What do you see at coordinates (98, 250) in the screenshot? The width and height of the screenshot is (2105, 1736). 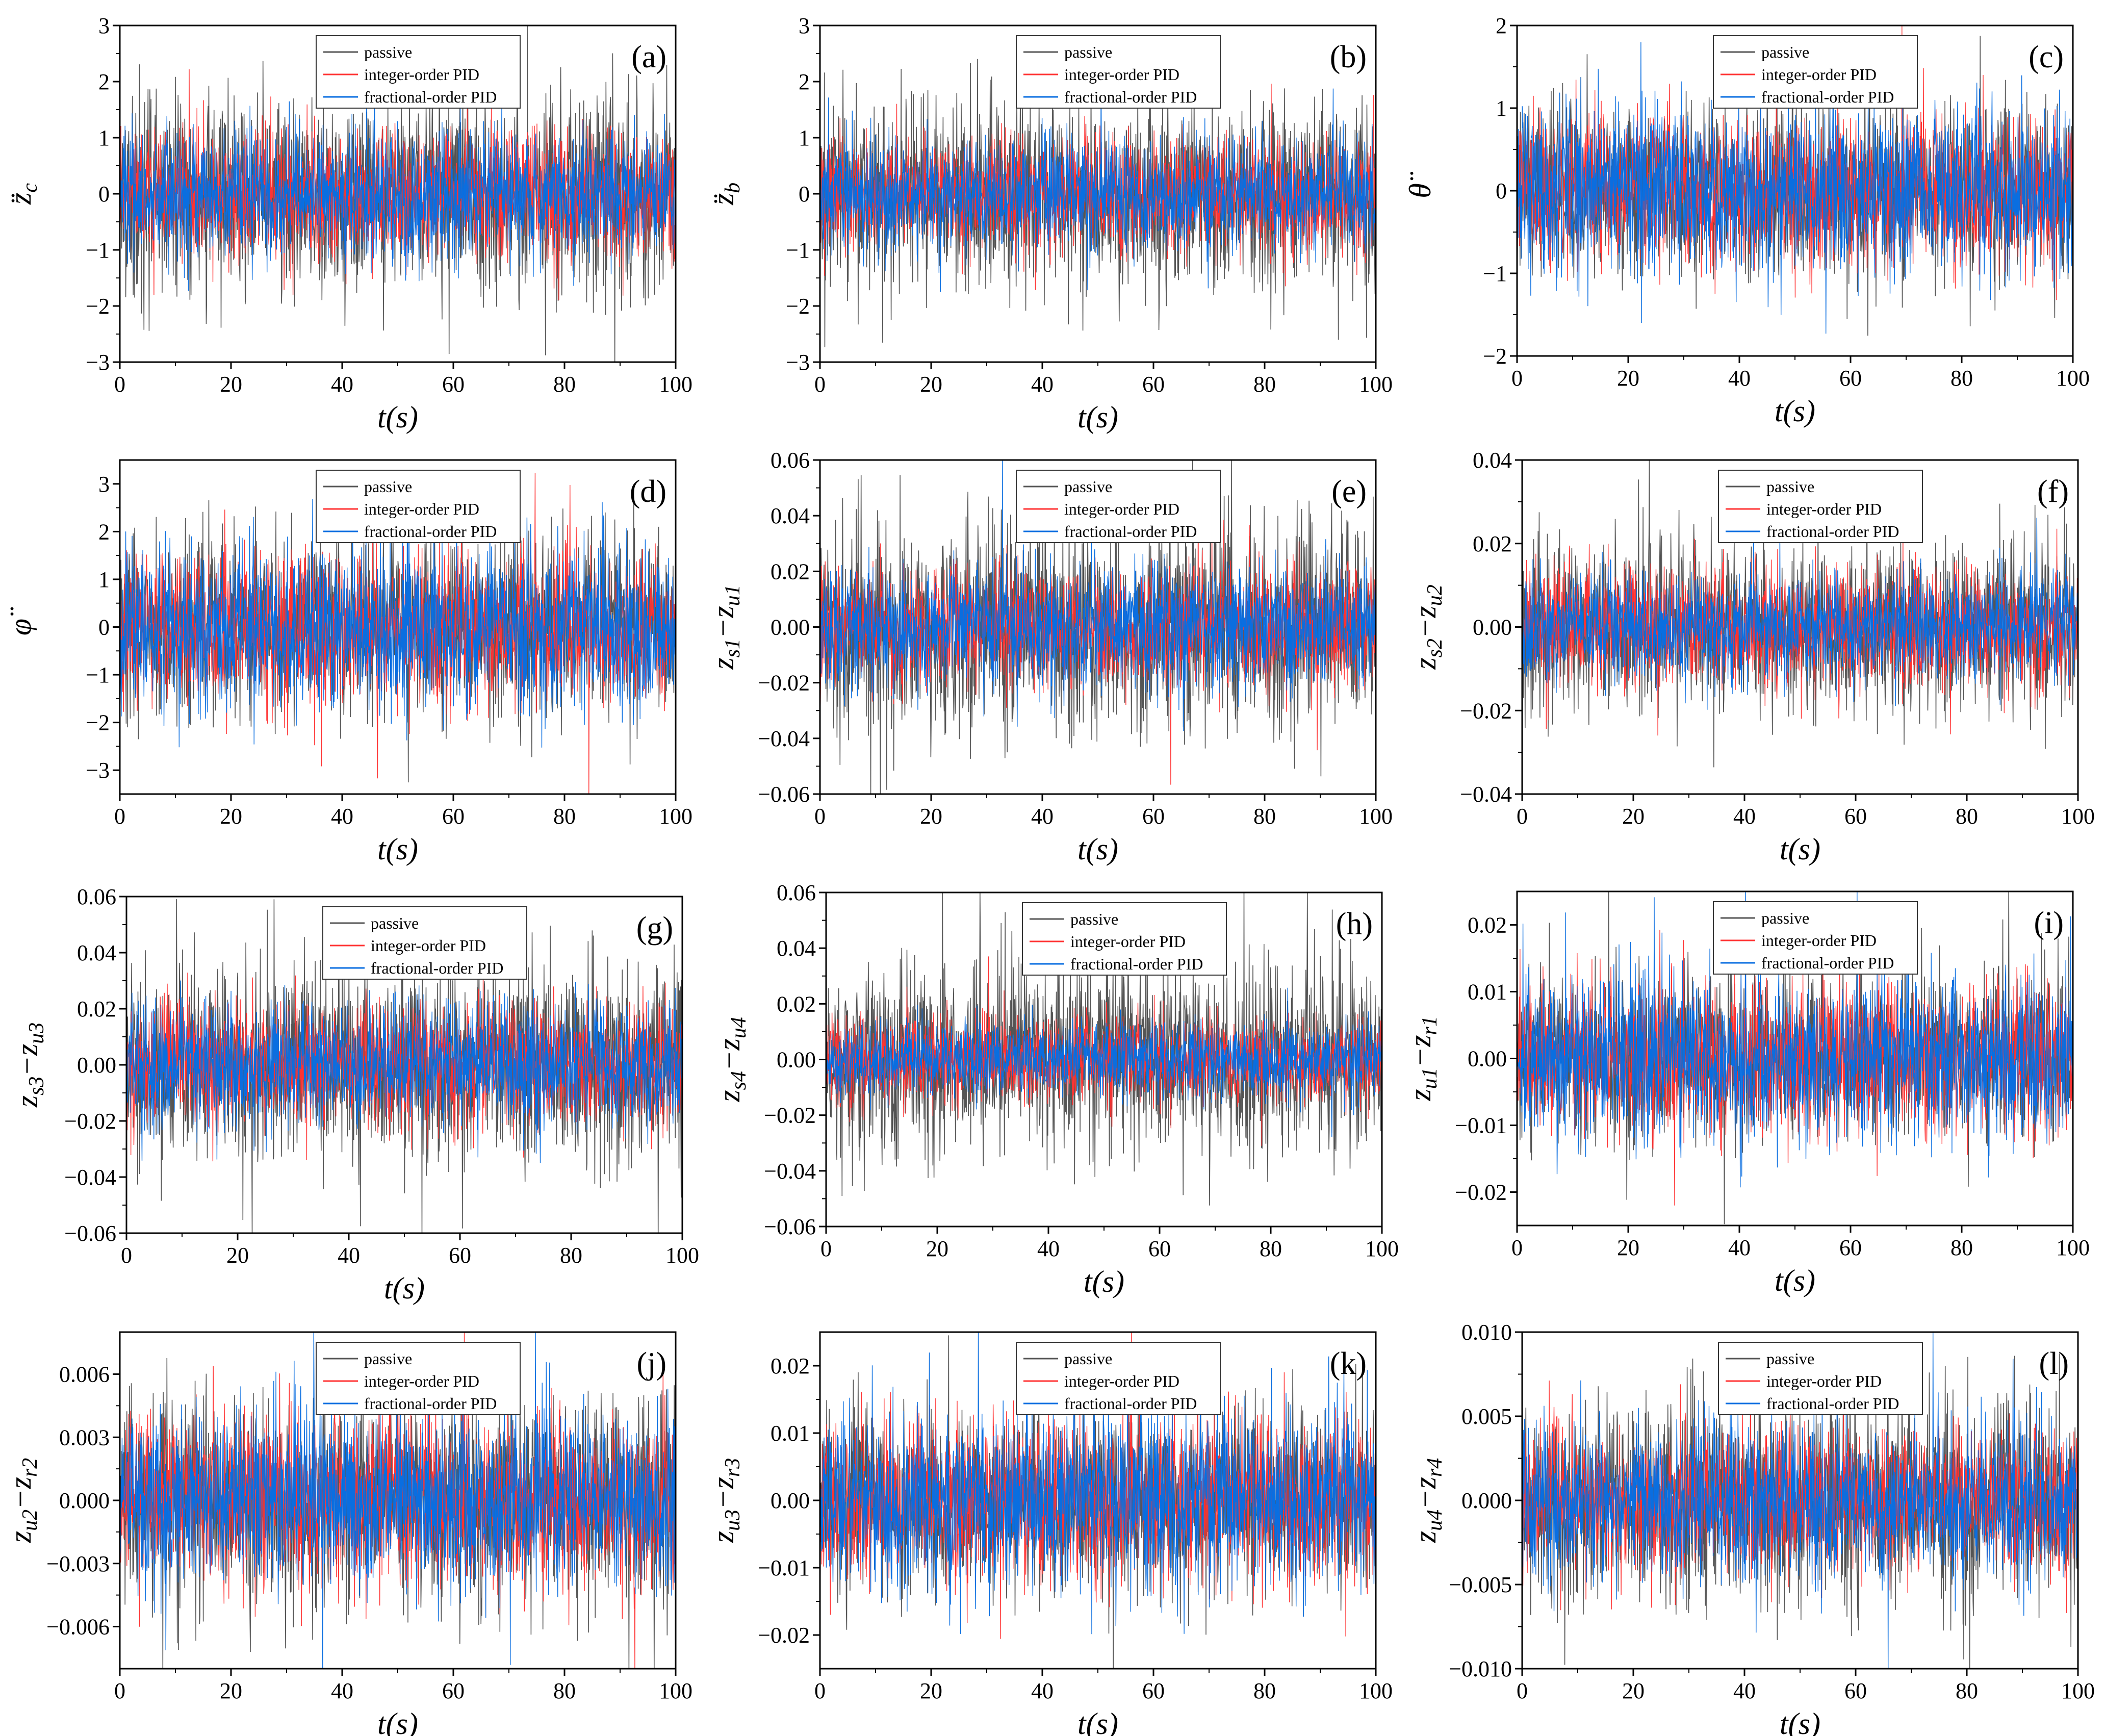 I see `y-tick-label: −1` at bounding box center [98, 250].